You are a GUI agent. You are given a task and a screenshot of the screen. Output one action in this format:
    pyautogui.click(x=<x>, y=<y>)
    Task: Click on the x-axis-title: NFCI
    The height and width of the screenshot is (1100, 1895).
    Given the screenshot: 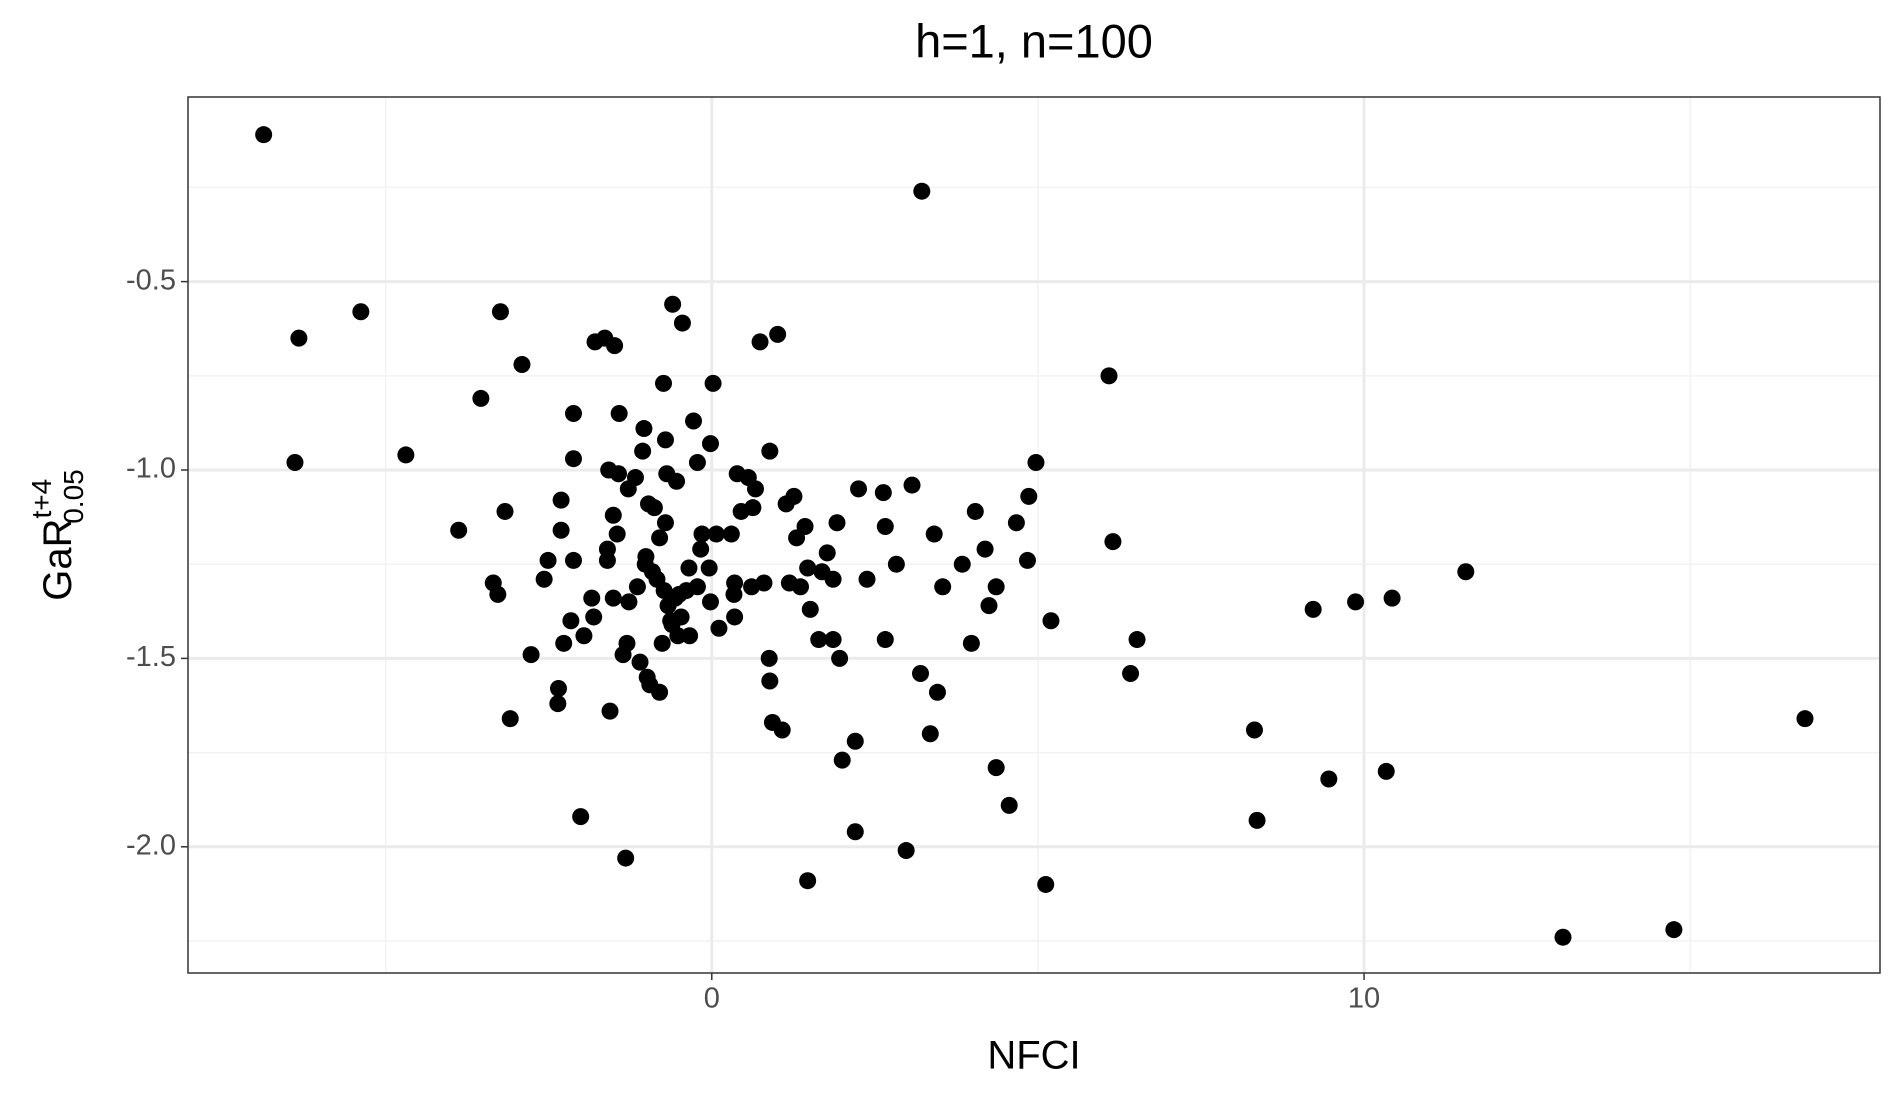 What is the action you would take?
    pyautogui.click(x=1033, y=1056)
    